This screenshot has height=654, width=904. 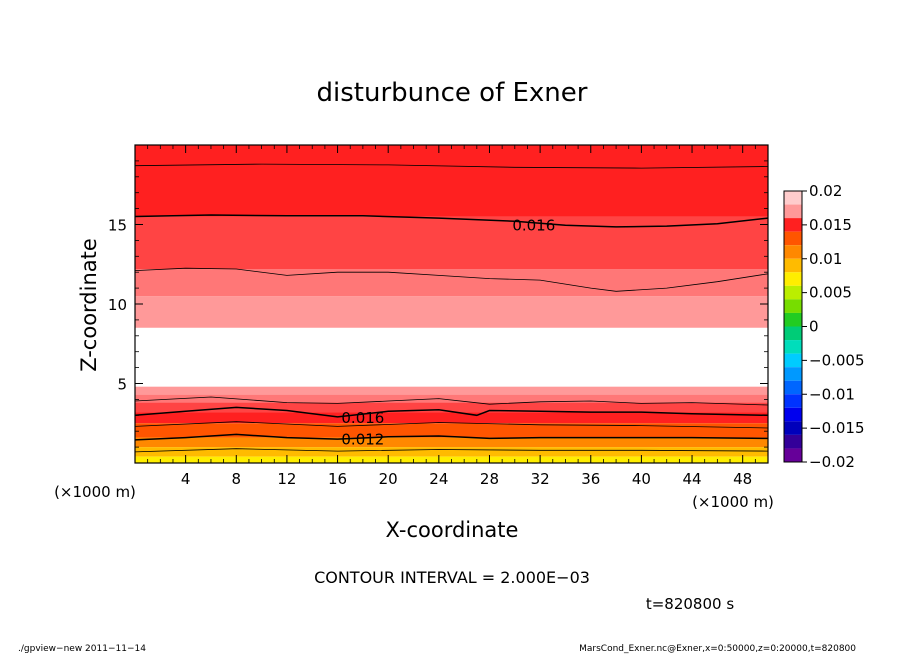 What do you see at coordinates (117, 305) in the screenshot?
I see `y-tick-label: 10` at bounding box center [117, 305].